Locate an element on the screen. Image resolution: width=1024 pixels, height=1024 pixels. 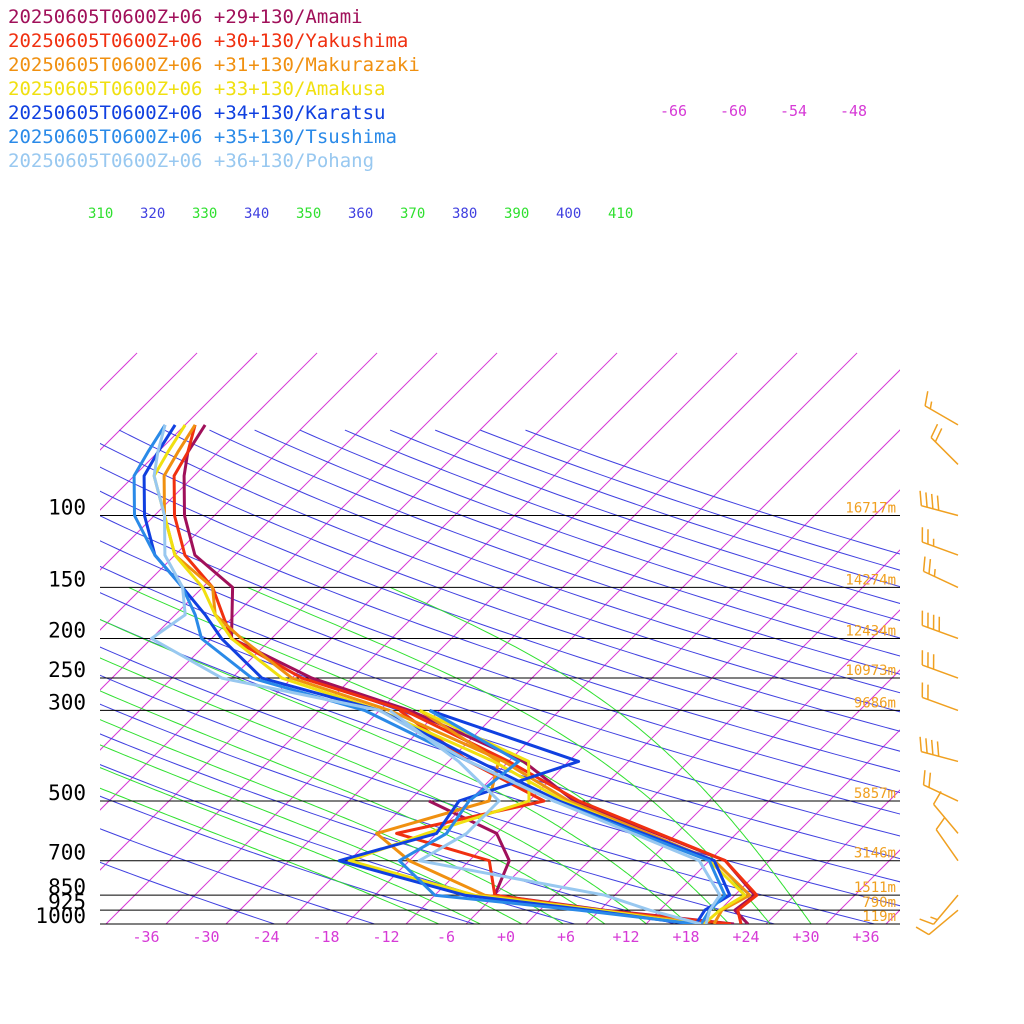
theta-label: 310 is located at coordinates (100, 214).